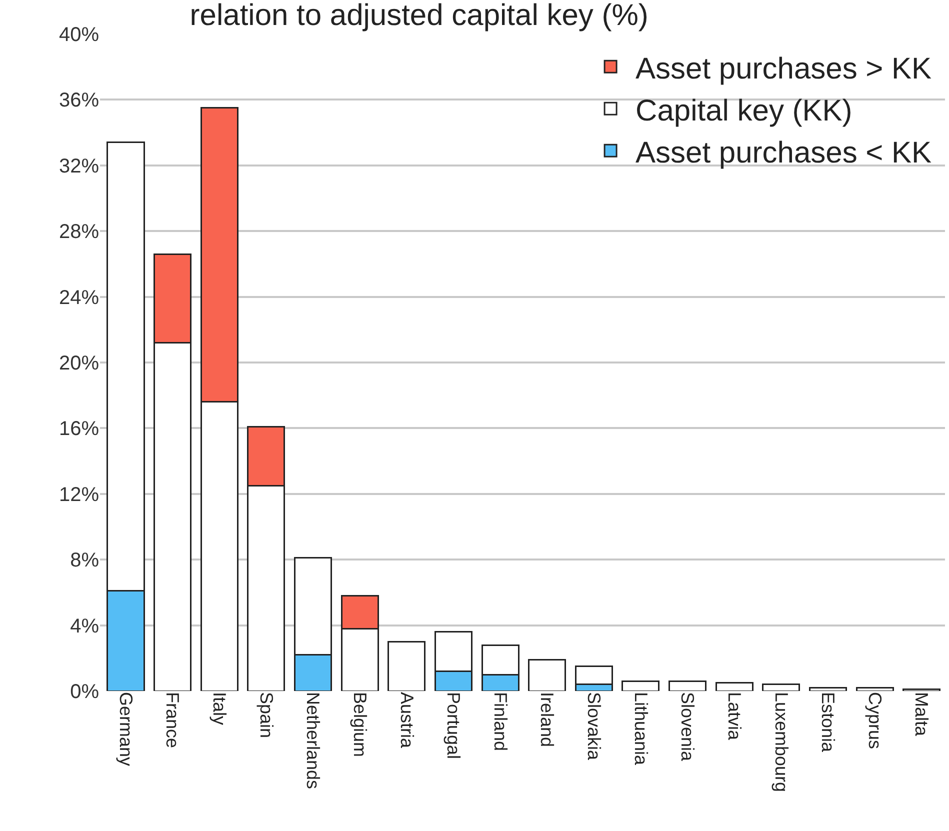  Describe the element at coordinates (79, 166) in the screenshot. I see `y-tick-label: 32%` at that location.